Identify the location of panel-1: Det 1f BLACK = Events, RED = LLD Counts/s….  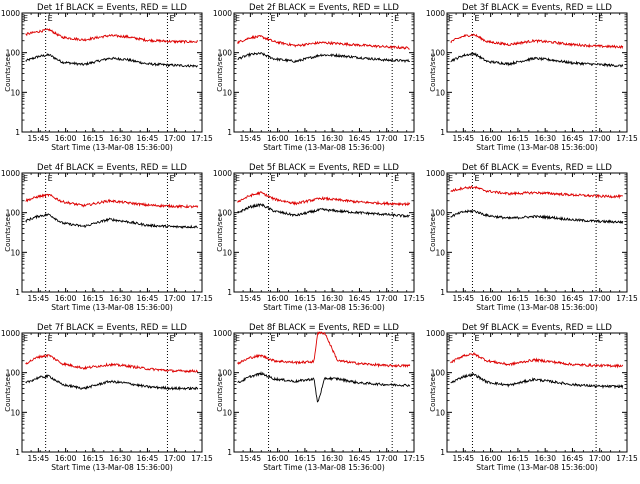
(107, 77).